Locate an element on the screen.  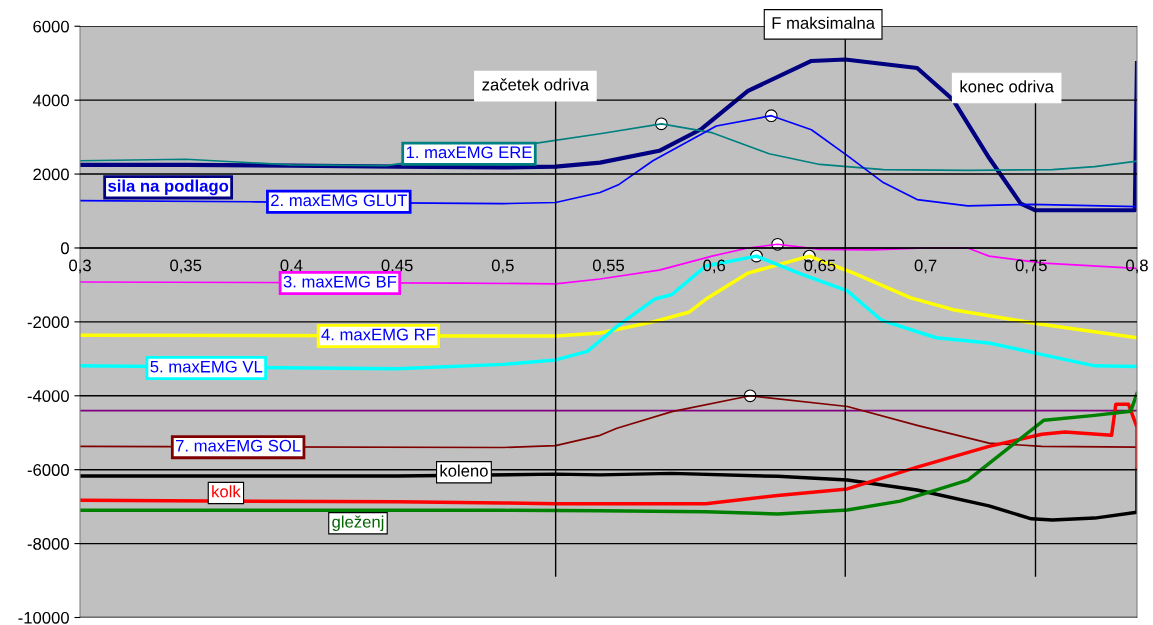
y-tick-label: -6000 is located at coordinates (48, 470).